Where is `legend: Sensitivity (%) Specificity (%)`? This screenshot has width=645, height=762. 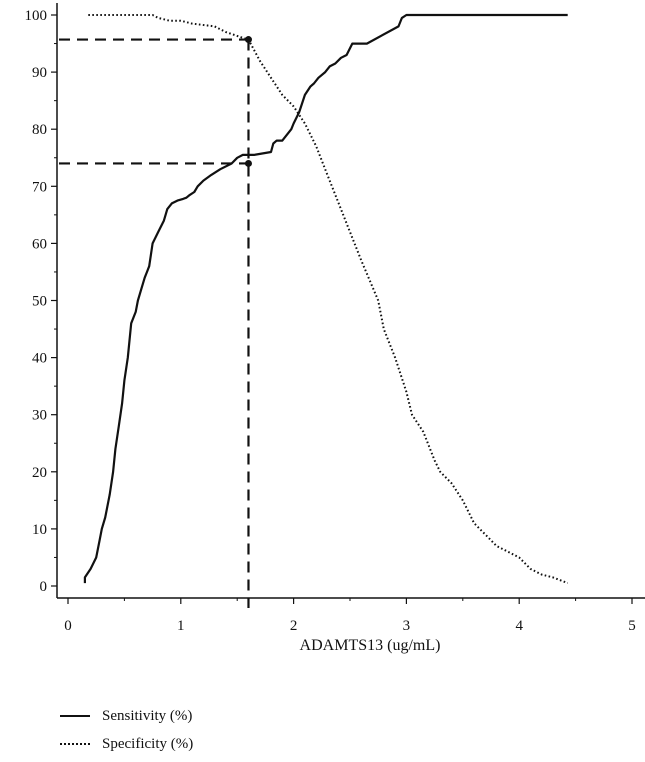
legend: Sensitivity (%) Specificity (%) is located at coordinates (200, 734).